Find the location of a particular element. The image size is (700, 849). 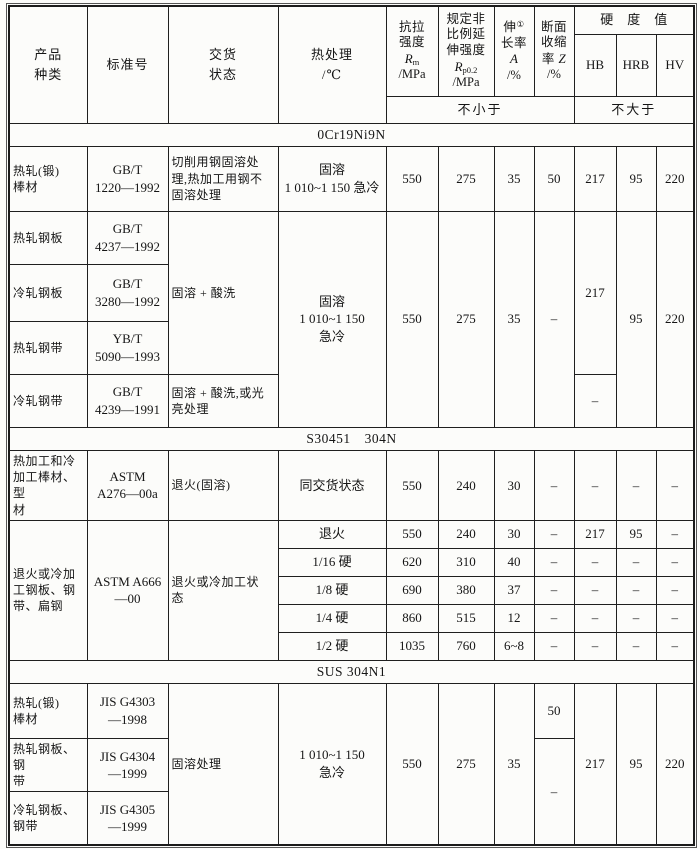

cell-delivery: 固溶 + 酸洗,或光 亮处理 is located at coordinates (223, 400).